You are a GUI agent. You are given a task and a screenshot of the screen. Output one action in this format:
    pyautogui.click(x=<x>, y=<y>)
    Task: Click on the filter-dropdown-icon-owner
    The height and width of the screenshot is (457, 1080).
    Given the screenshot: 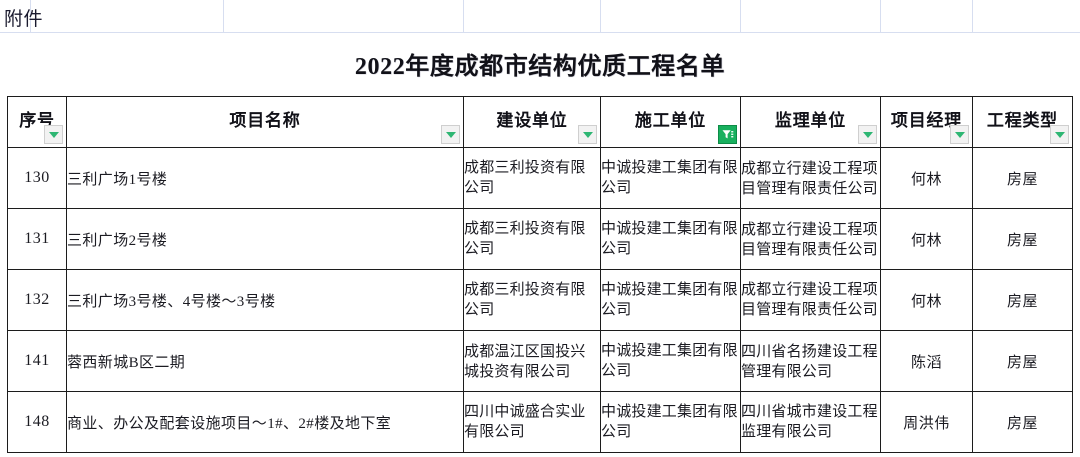 What is the action you would take?
    pyautogui.click(x=587, y=134)
    